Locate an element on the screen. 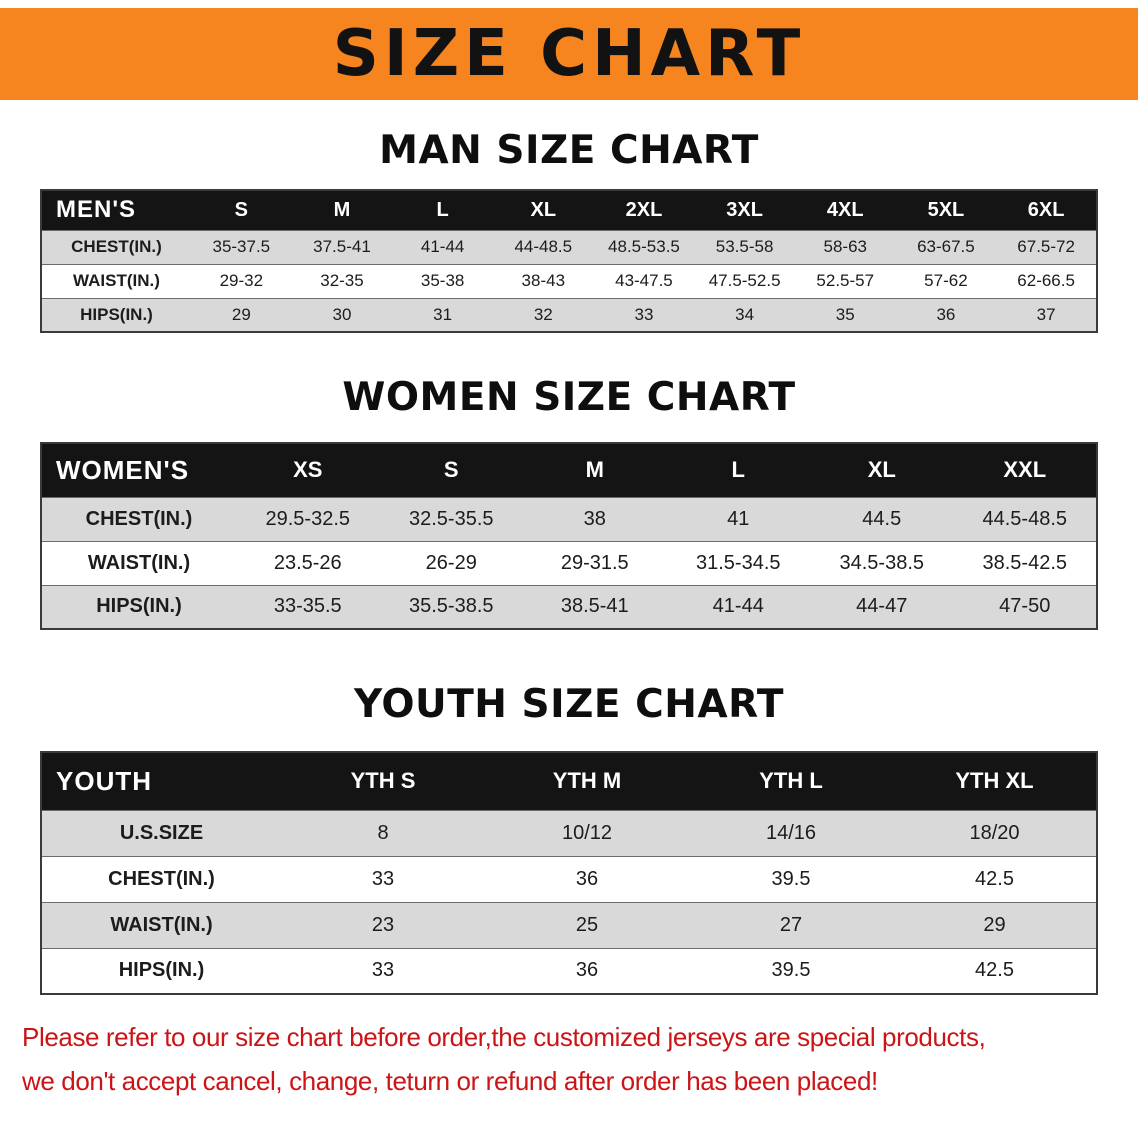 The height and width of the screenshot is (1140, 1138). size-value: 53.5-58 is located at coordinates (744, 246).